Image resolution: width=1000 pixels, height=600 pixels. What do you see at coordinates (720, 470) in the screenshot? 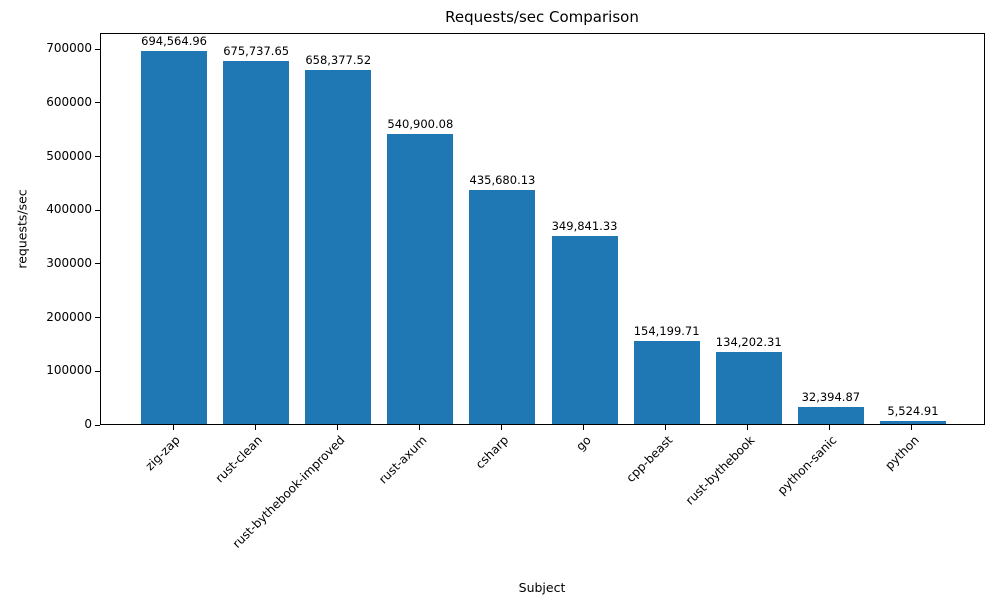
I see `x-tick-label: rust-bythebook` at bounding box center [720, 470].